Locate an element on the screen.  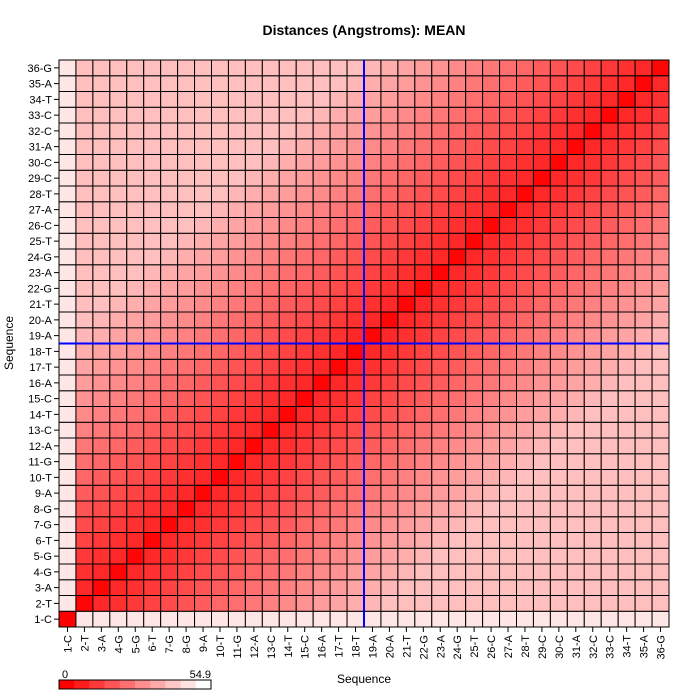
y-tick-label: 9-A is located at coordinates (44, 494).